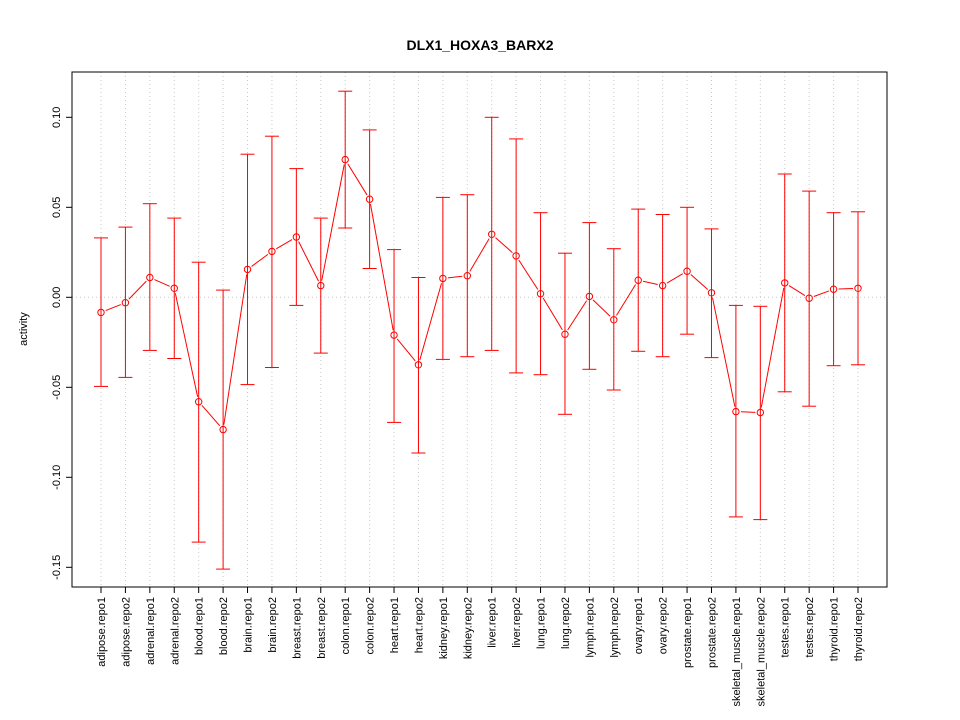 Image resolution: width=960 pixels, height=720 pixels. I want to click on x-tick-label: brain.repo1, so click(249, 625).